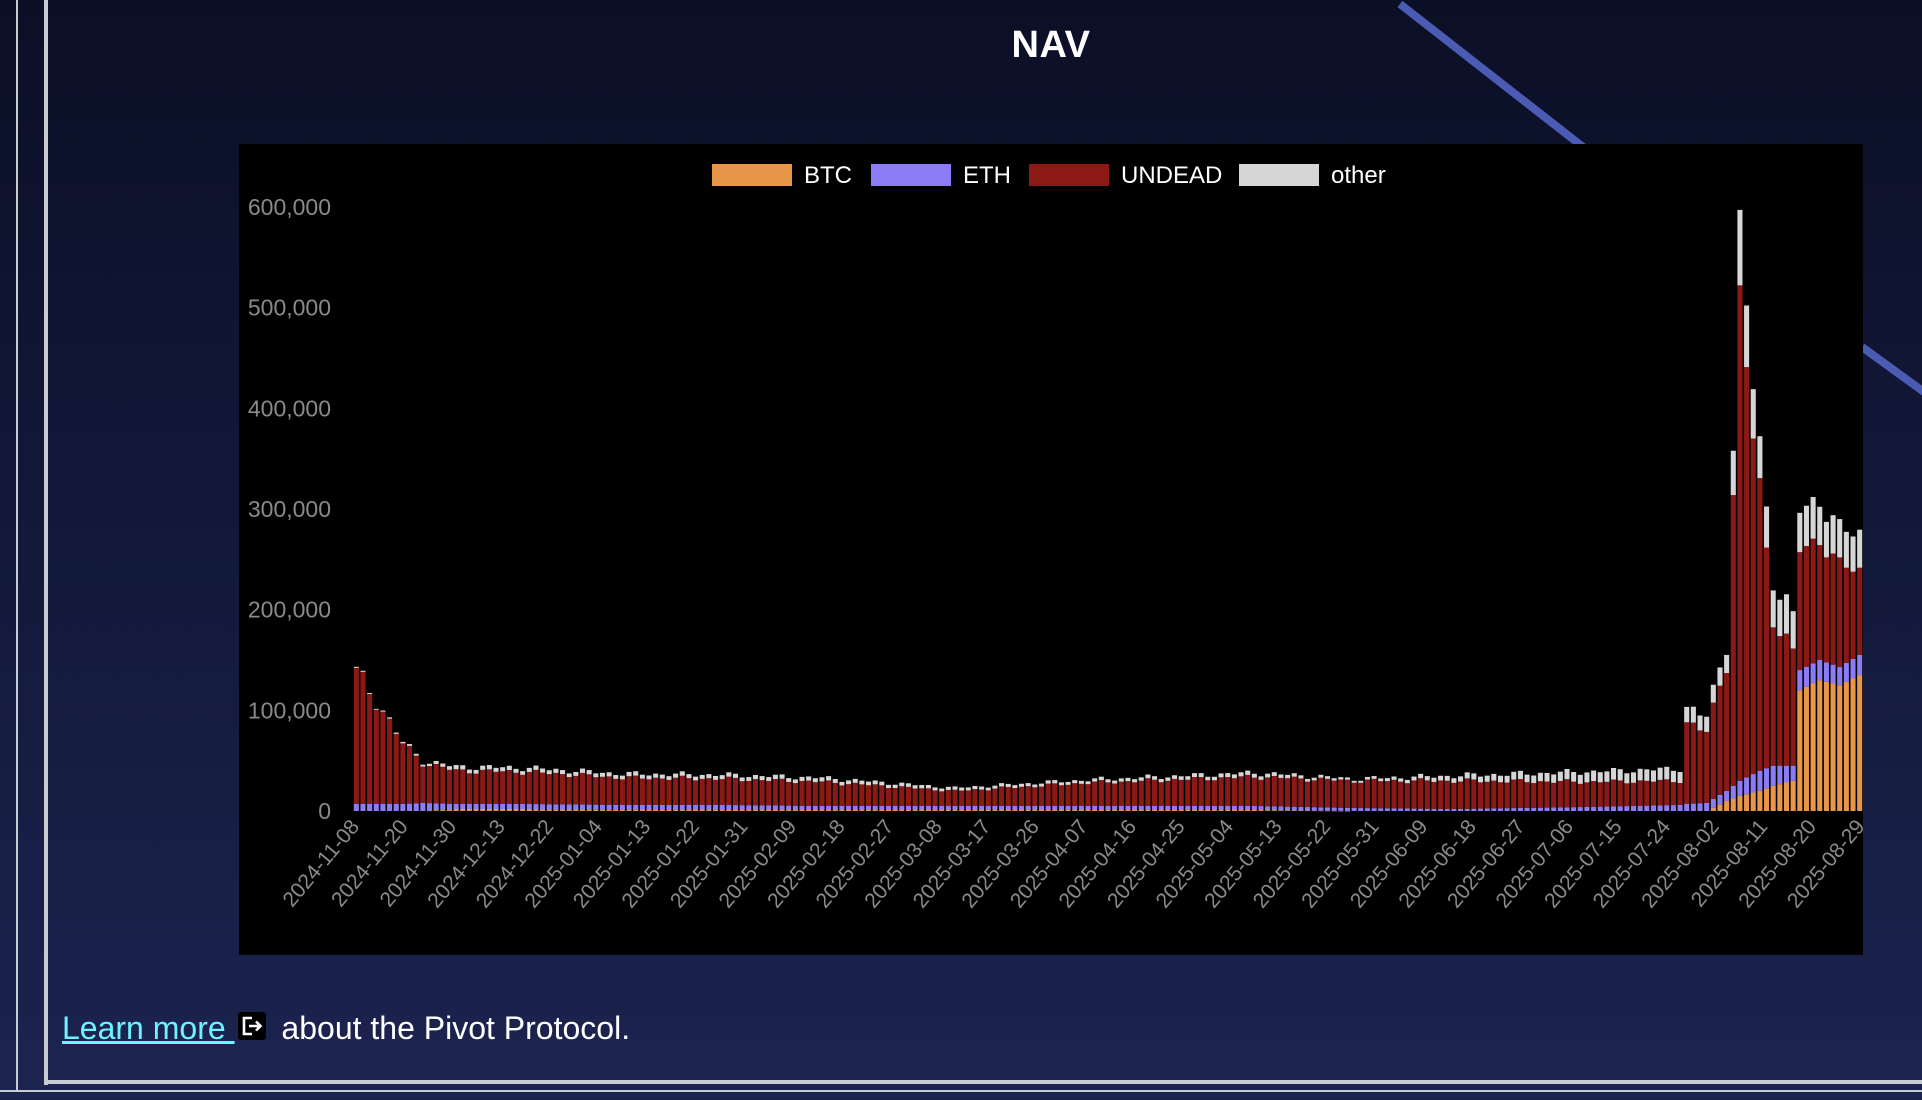 This screenshot has width=1922, height=1100. What do you see at coordinates (46, 542) in the screenshot?
I see `left-frame-inner-line` at bounding box center [46, 542].